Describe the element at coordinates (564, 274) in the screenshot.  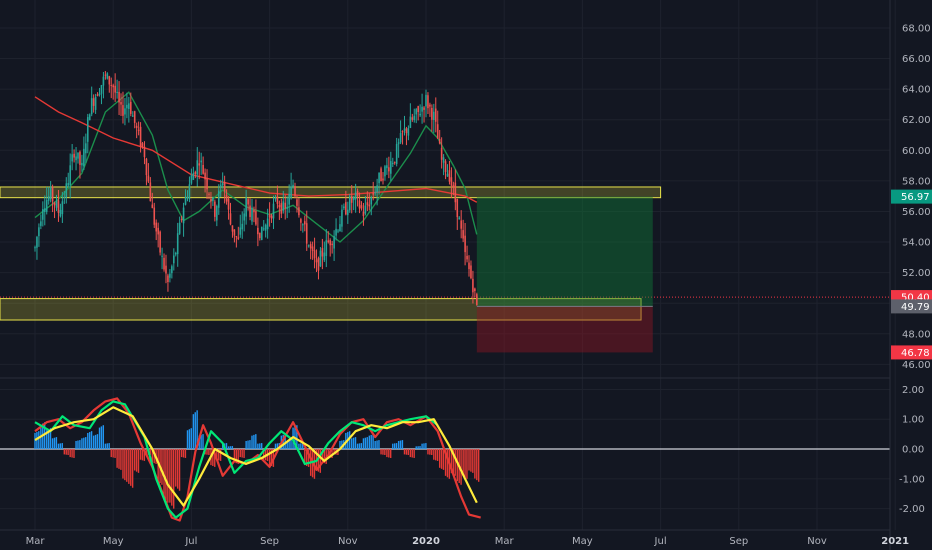
I see `position-tool` at that location.